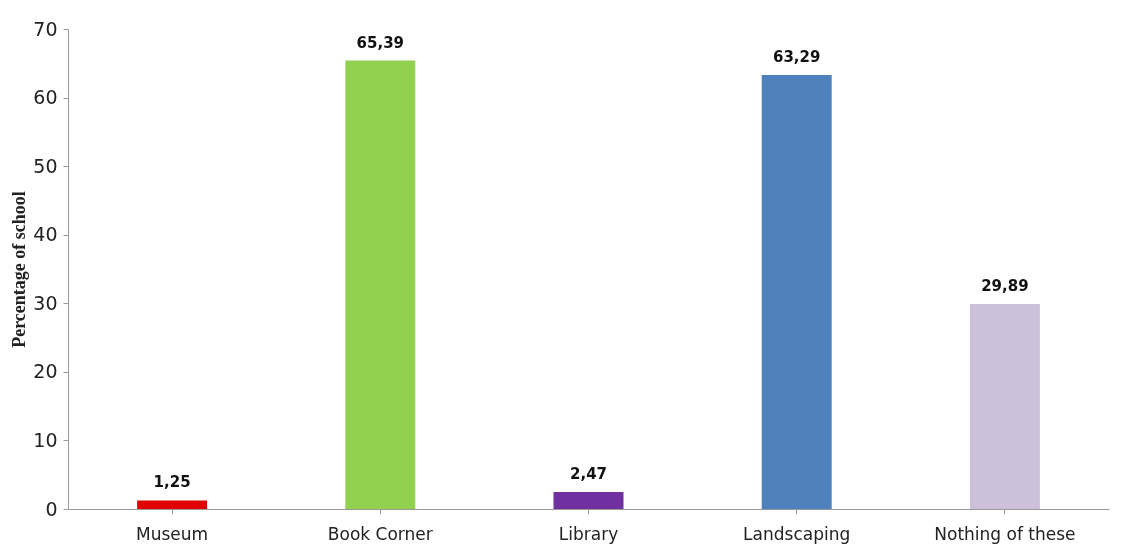 The height and width of the screenshot is (552, 1129). I want to click on x-tick-label: Landscaping, so click(797, 533).